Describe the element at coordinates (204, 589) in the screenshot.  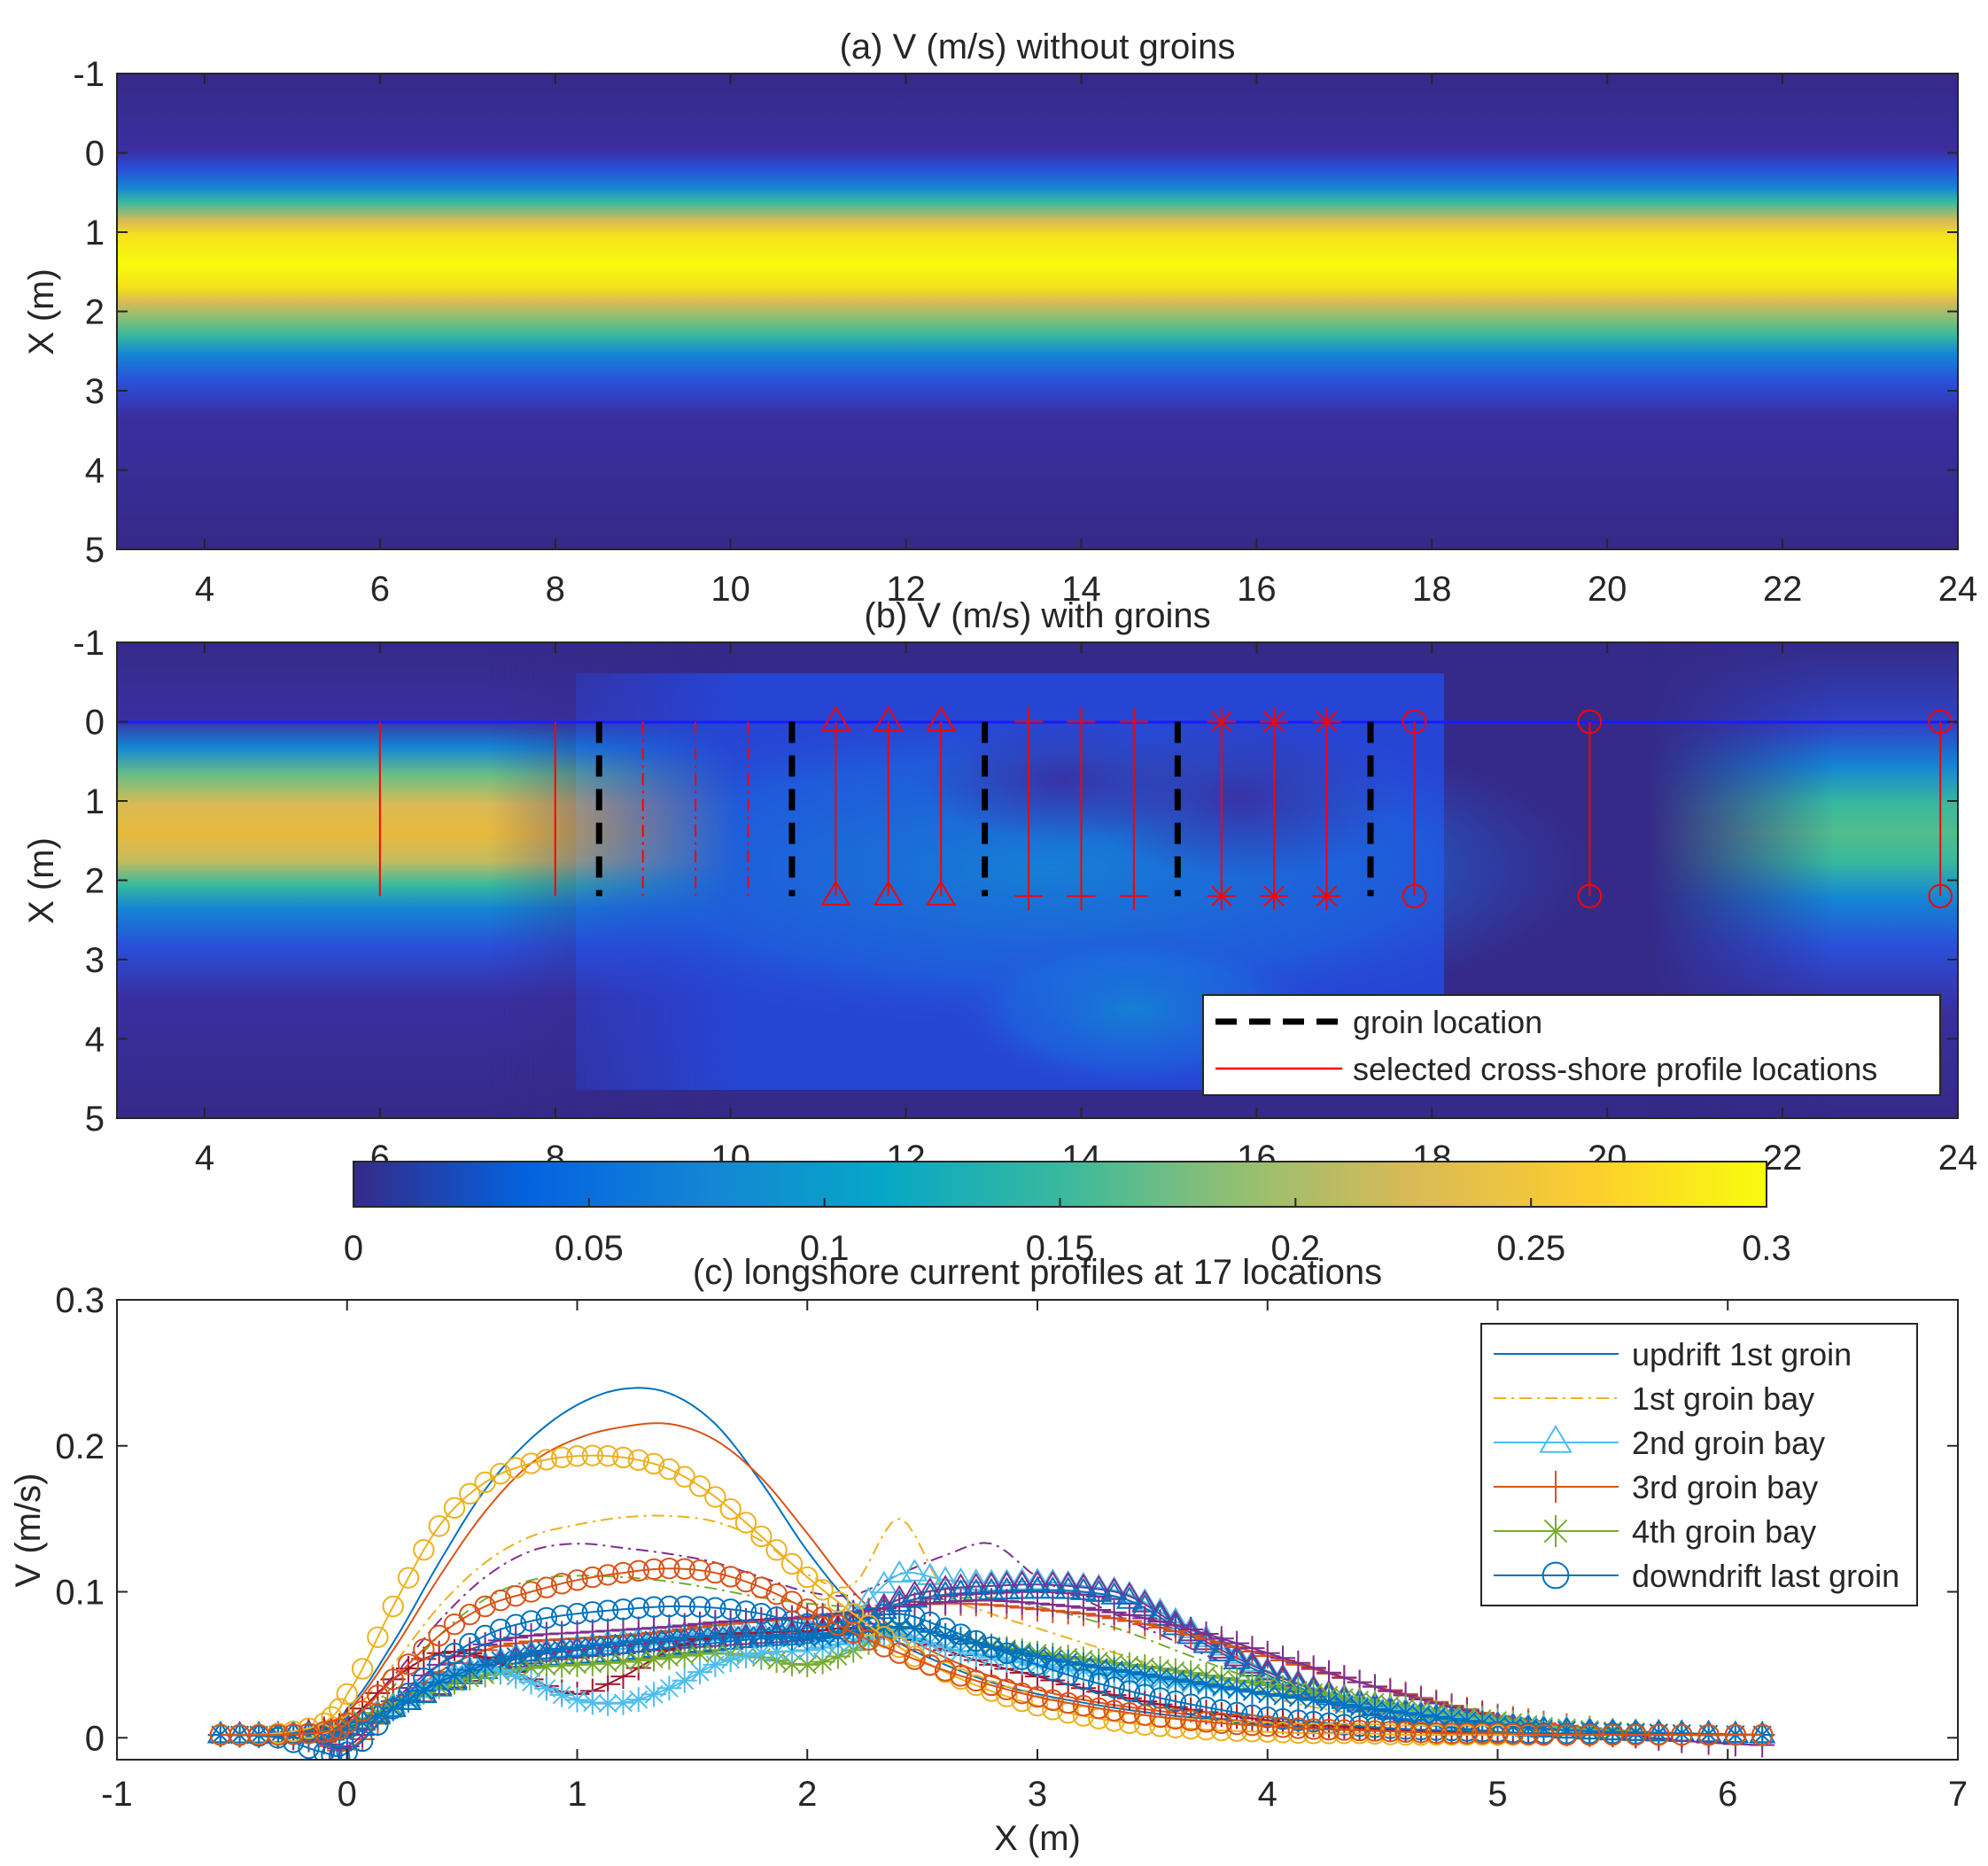
I see `panel-a-xtick-label: 4` at that location.